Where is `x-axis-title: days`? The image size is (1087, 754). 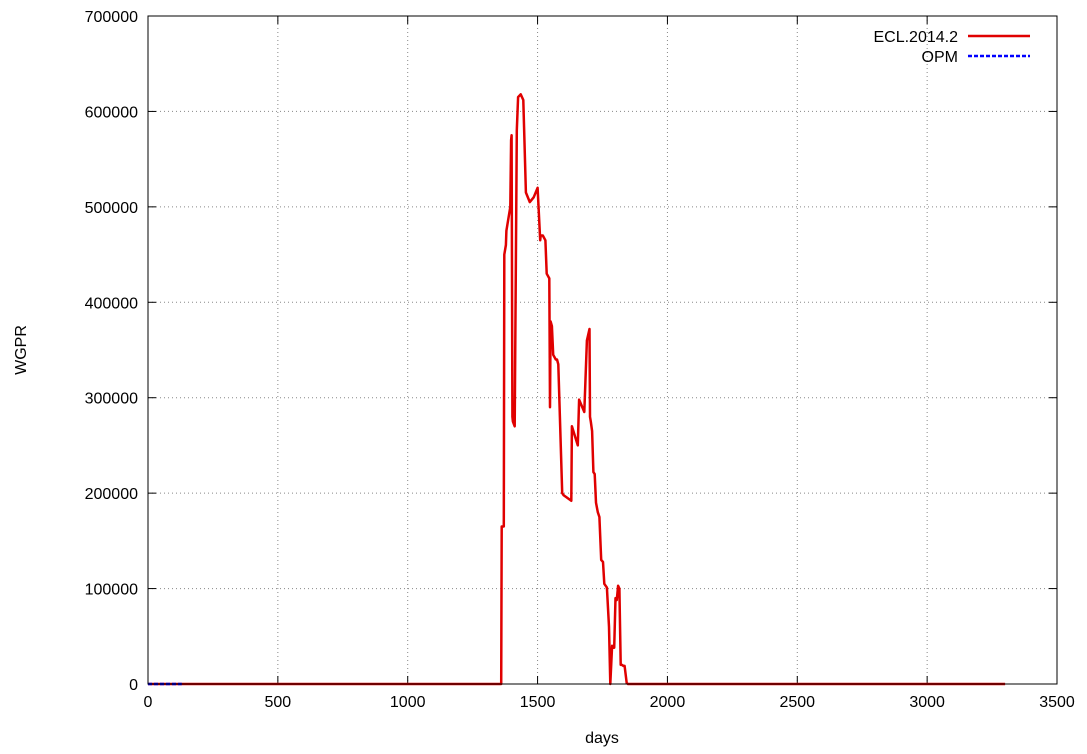
x-axis-title: days is located at coordinates (602, 738).